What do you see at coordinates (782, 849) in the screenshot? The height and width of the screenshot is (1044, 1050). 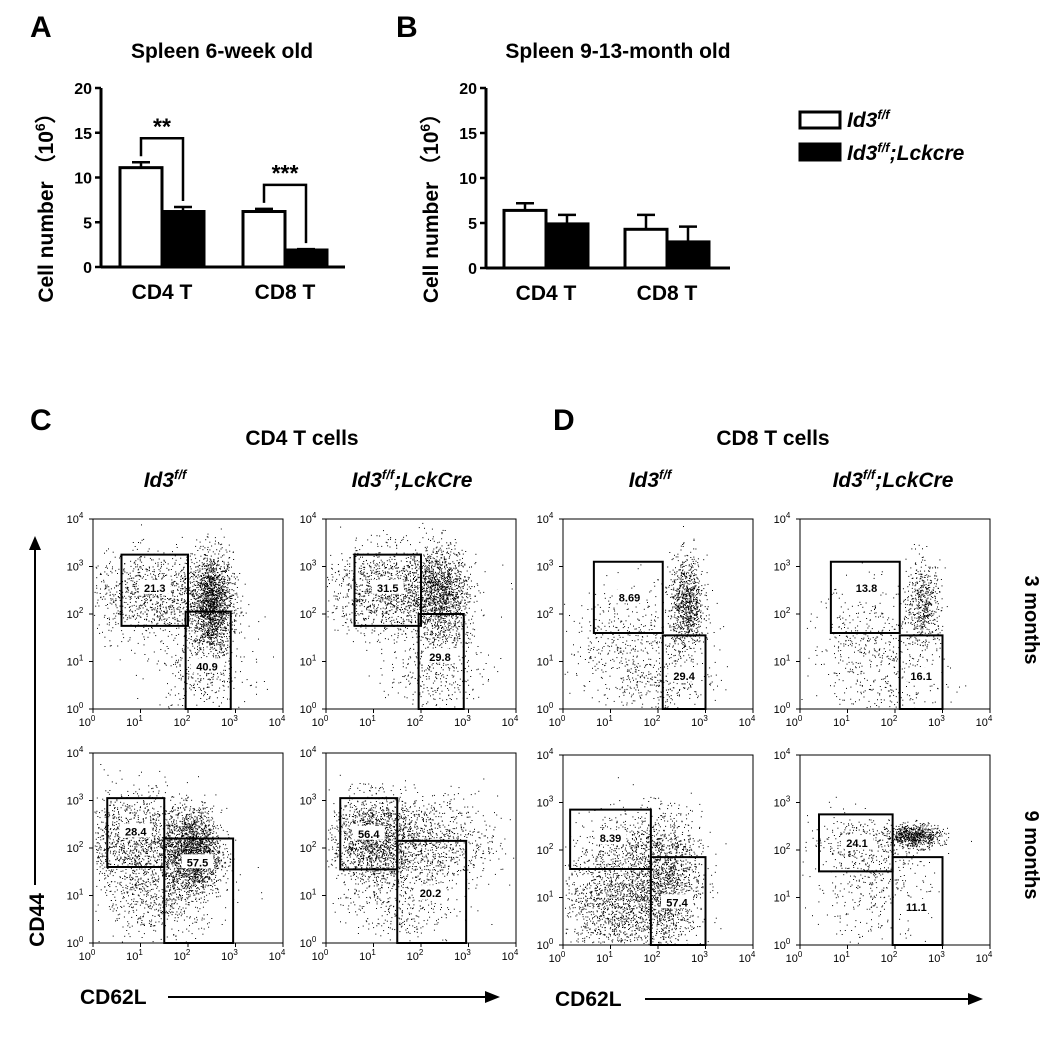 I see `facs-d-r1-c1-y-tick-label: 10²` at bounding box center [782, 849].